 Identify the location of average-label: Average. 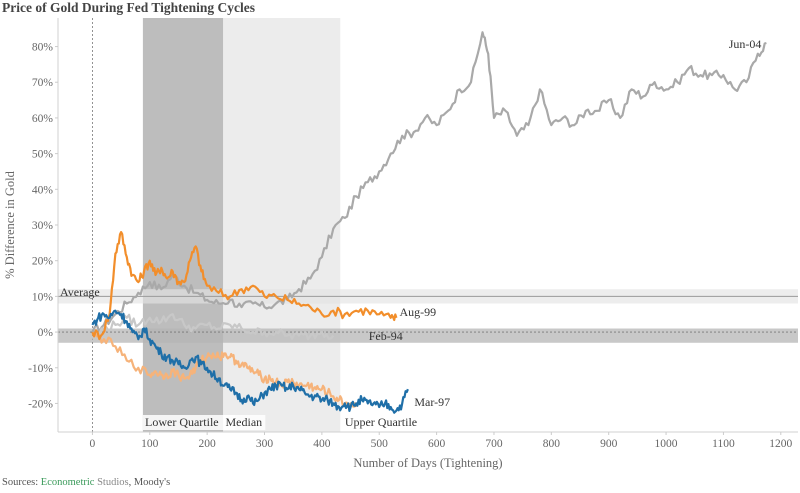
(80, 292).